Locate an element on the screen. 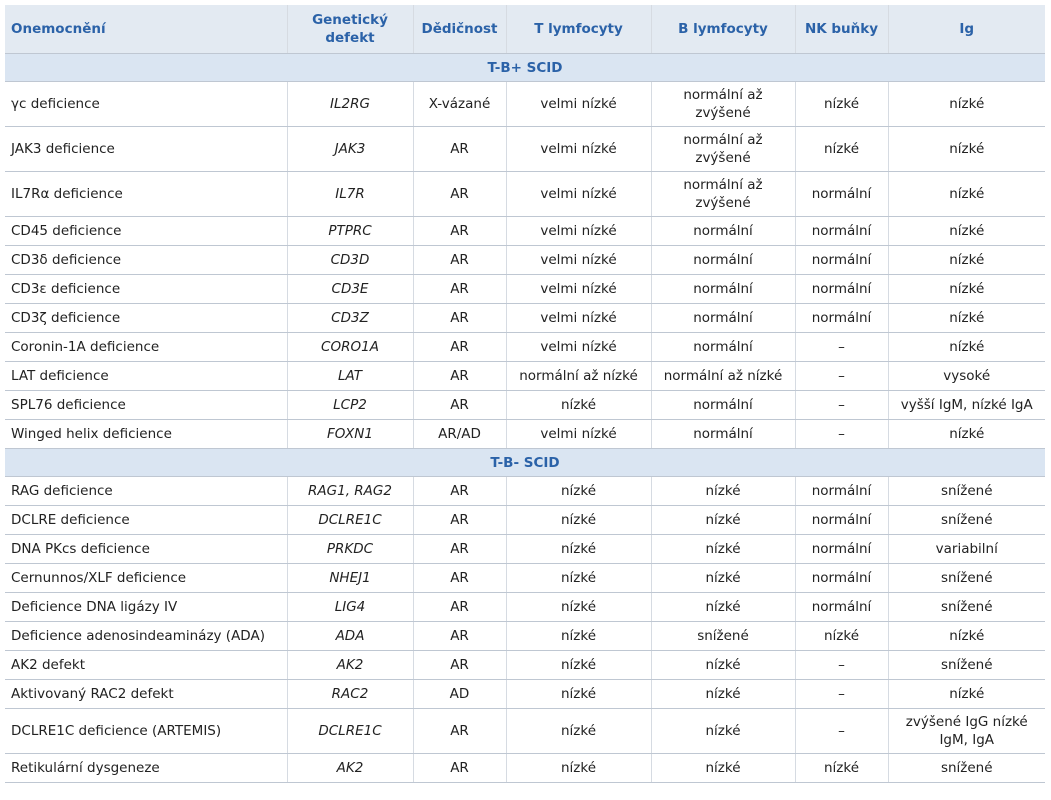 The height and width of the screenshot is (800, 1051). cell: Coronin-1A deficience is located at coordinates (146, 347).